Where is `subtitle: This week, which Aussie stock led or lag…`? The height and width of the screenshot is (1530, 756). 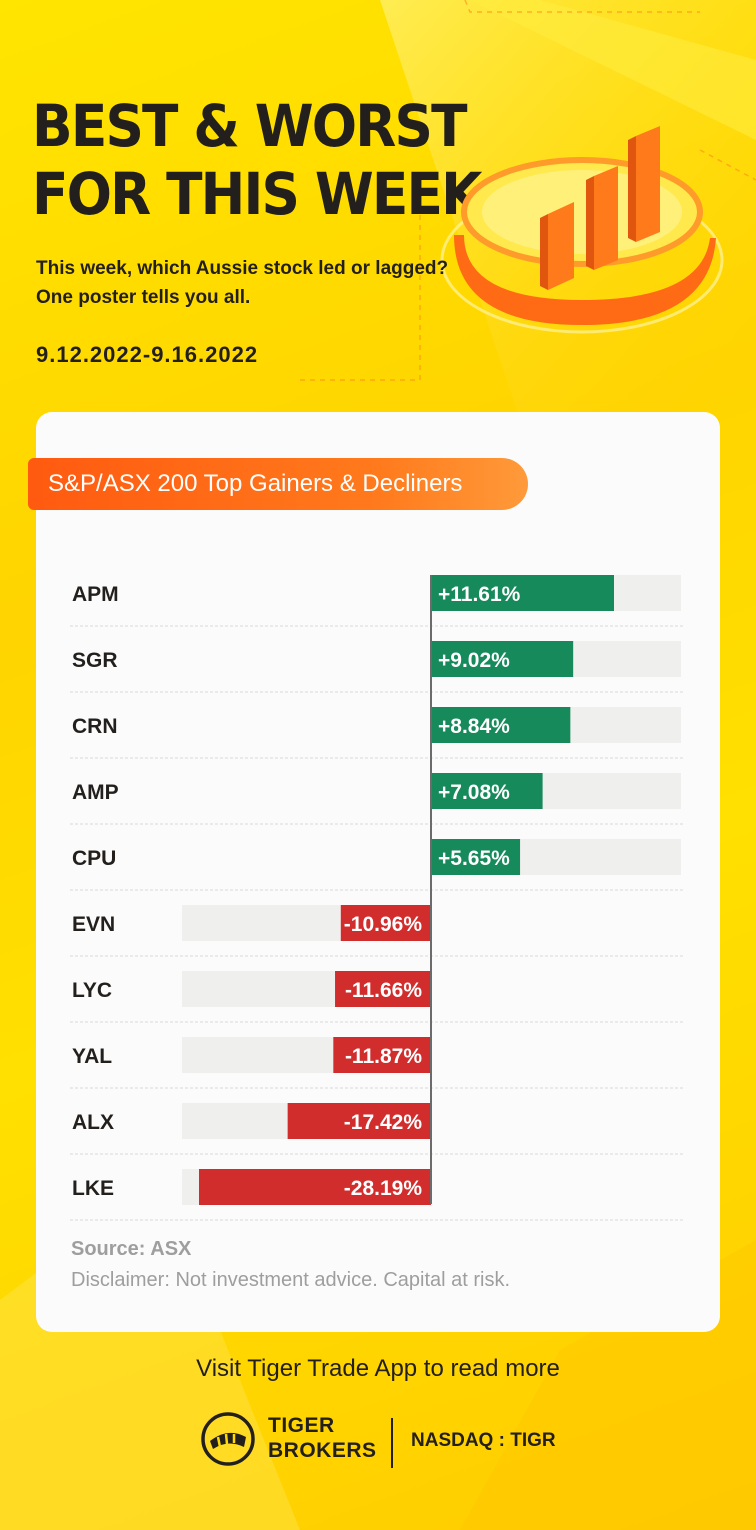 subtitle: This week, which Aussie stock led or lag… is located at coordinates (242, 283).